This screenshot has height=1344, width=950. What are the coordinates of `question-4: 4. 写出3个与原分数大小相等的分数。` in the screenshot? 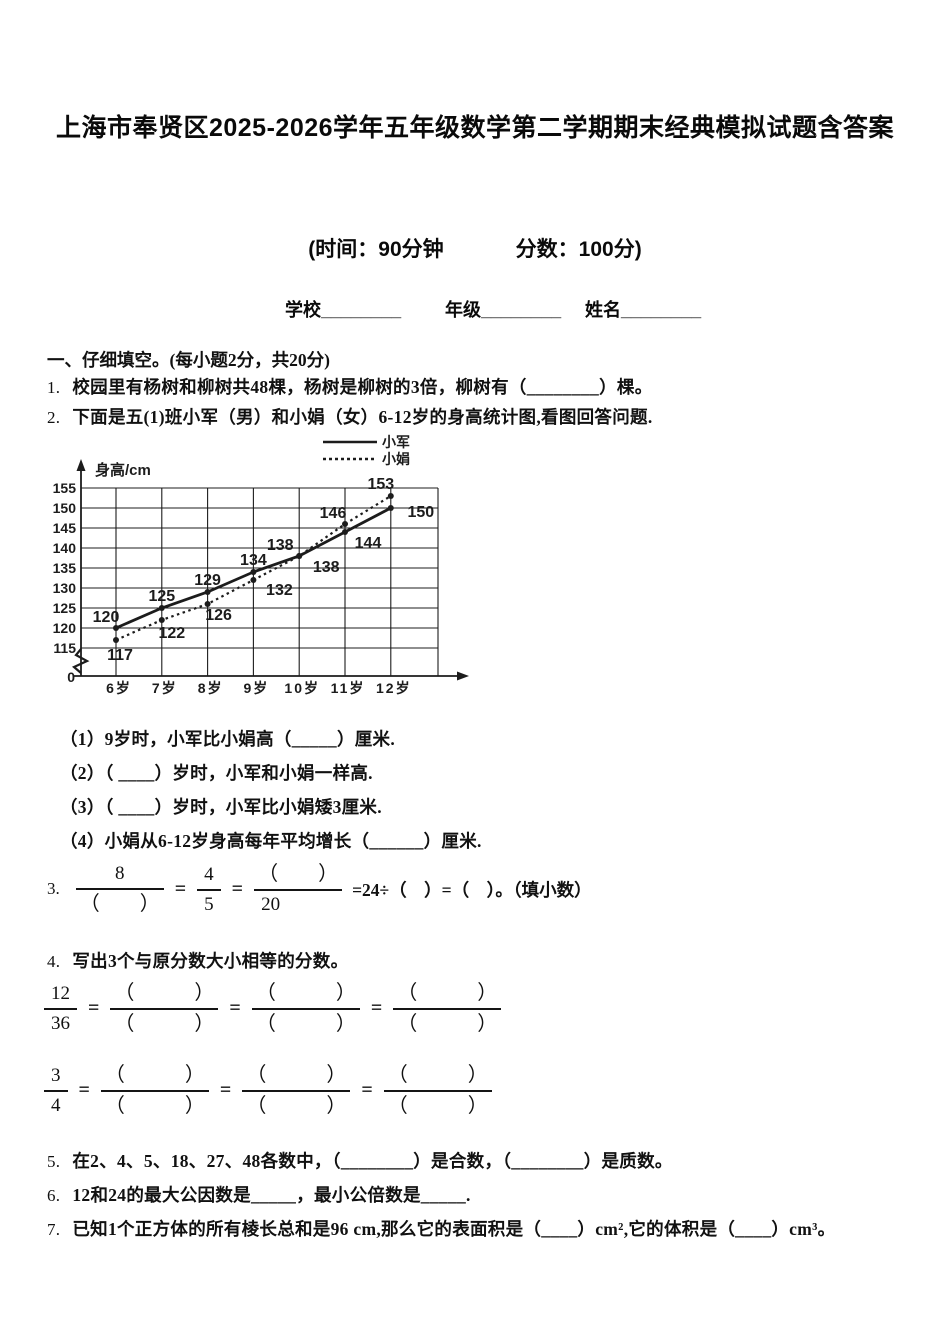 It's located at (197, 960).